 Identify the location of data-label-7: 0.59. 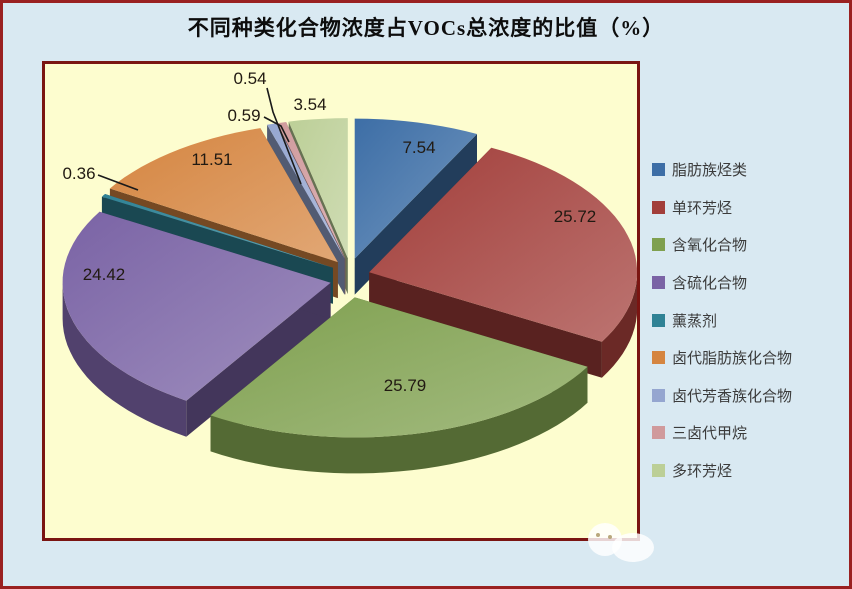
(243, 115).